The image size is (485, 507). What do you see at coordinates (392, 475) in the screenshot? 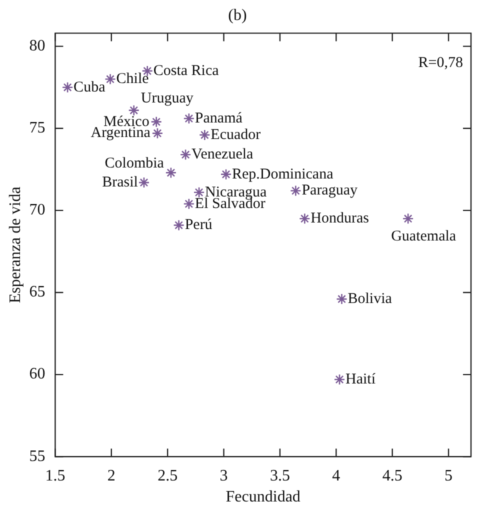
I see `x-tick-label: 4.5` at bounding box center [392, 475].